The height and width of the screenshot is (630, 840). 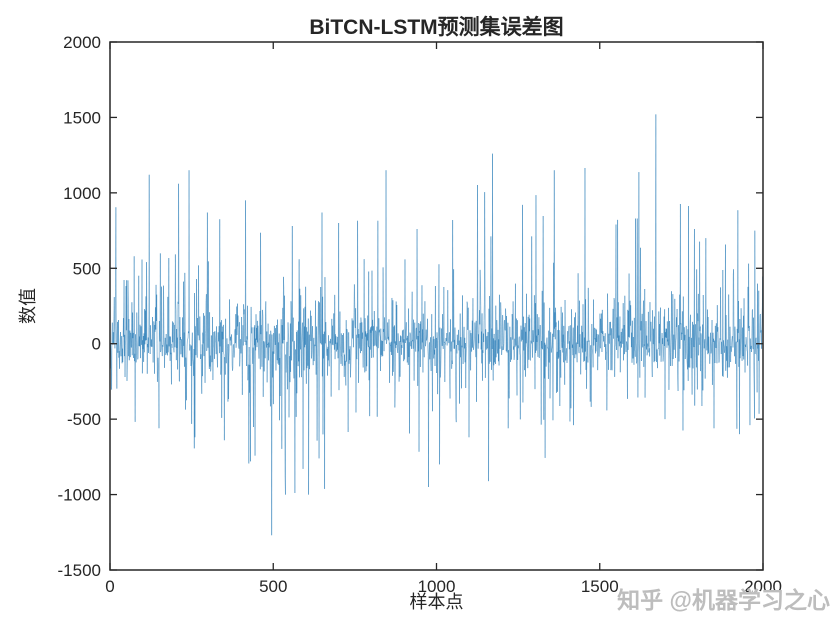 I want to click on y-tick-label: -1500, so click(x=79, y=570).